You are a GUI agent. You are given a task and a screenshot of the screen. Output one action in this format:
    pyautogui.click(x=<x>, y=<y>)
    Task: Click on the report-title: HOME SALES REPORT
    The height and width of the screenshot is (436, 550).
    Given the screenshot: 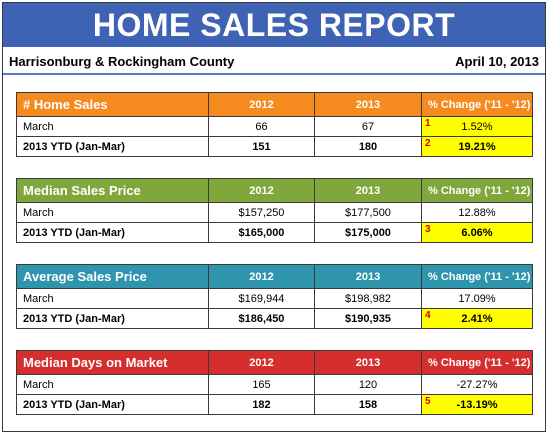 What is the action you would take?
    pyautogui.click(x=274, y=25)
    